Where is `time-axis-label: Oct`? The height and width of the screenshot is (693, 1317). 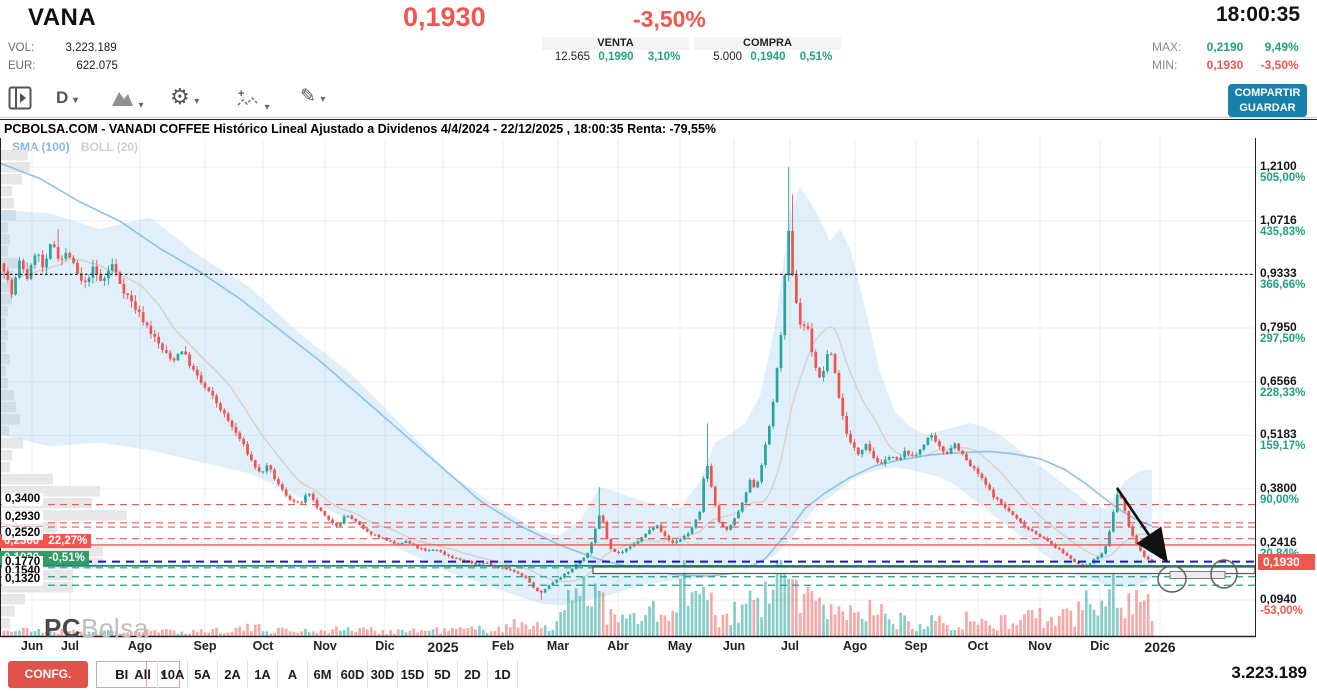
time-axis-label: Oct is located at coordinates (263, 646).